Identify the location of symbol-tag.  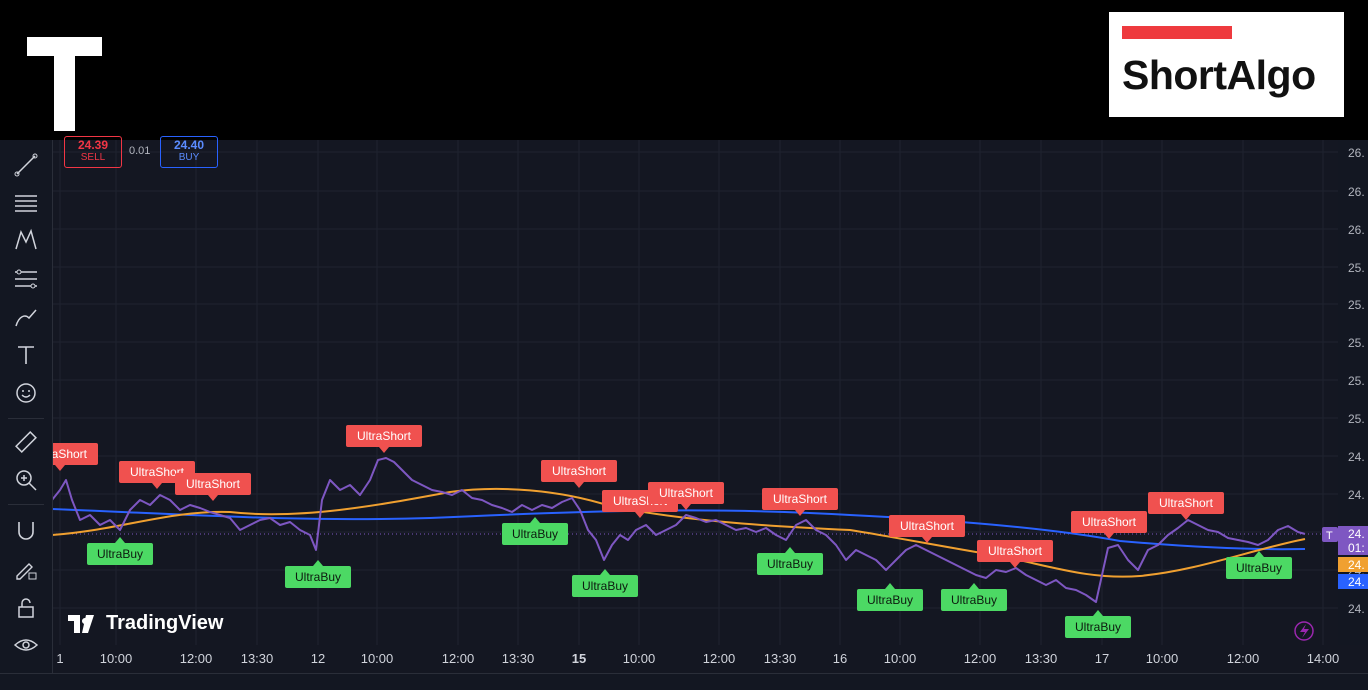
(1330, 534).